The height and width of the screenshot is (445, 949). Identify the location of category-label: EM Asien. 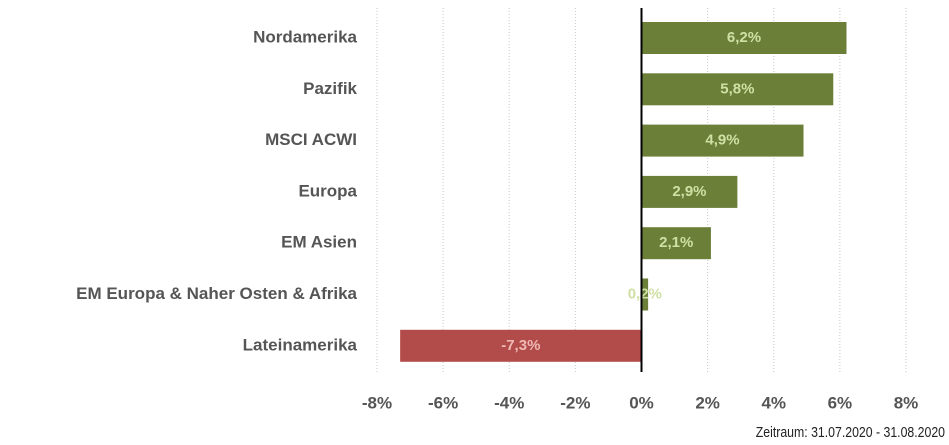
(319, 242).